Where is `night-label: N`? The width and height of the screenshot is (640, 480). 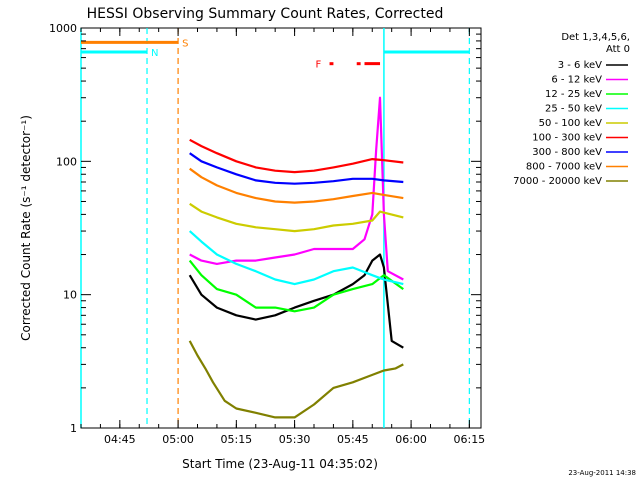
night-label: N is located at coordinates (154, 53).